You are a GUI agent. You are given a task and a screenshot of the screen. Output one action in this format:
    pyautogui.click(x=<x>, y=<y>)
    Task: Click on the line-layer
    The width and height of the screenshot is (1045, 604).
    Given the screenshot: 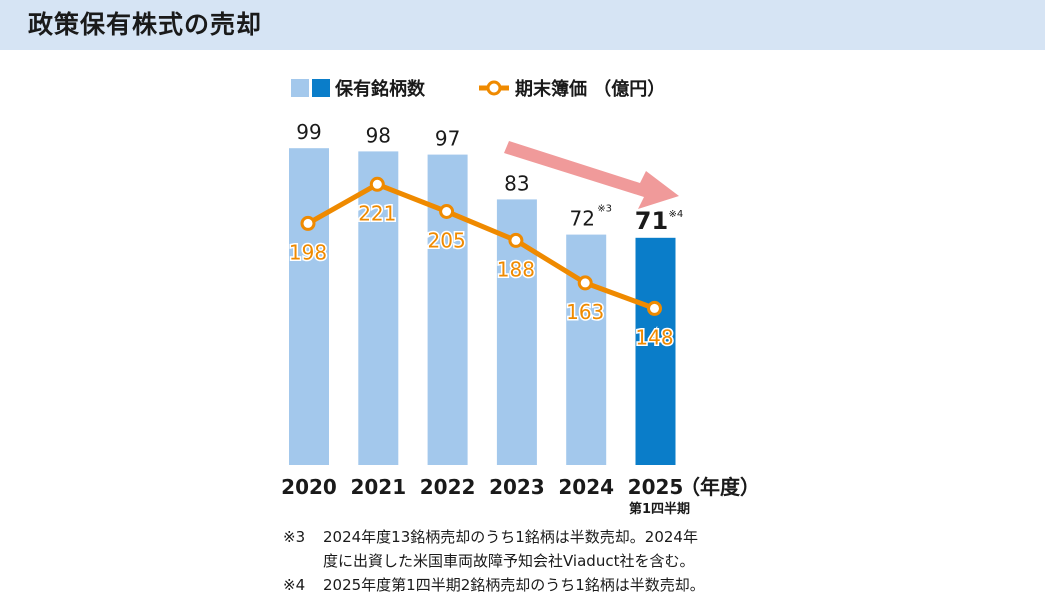 What is the action you would take?
    pyautogui.click(x=481, y=246)
    